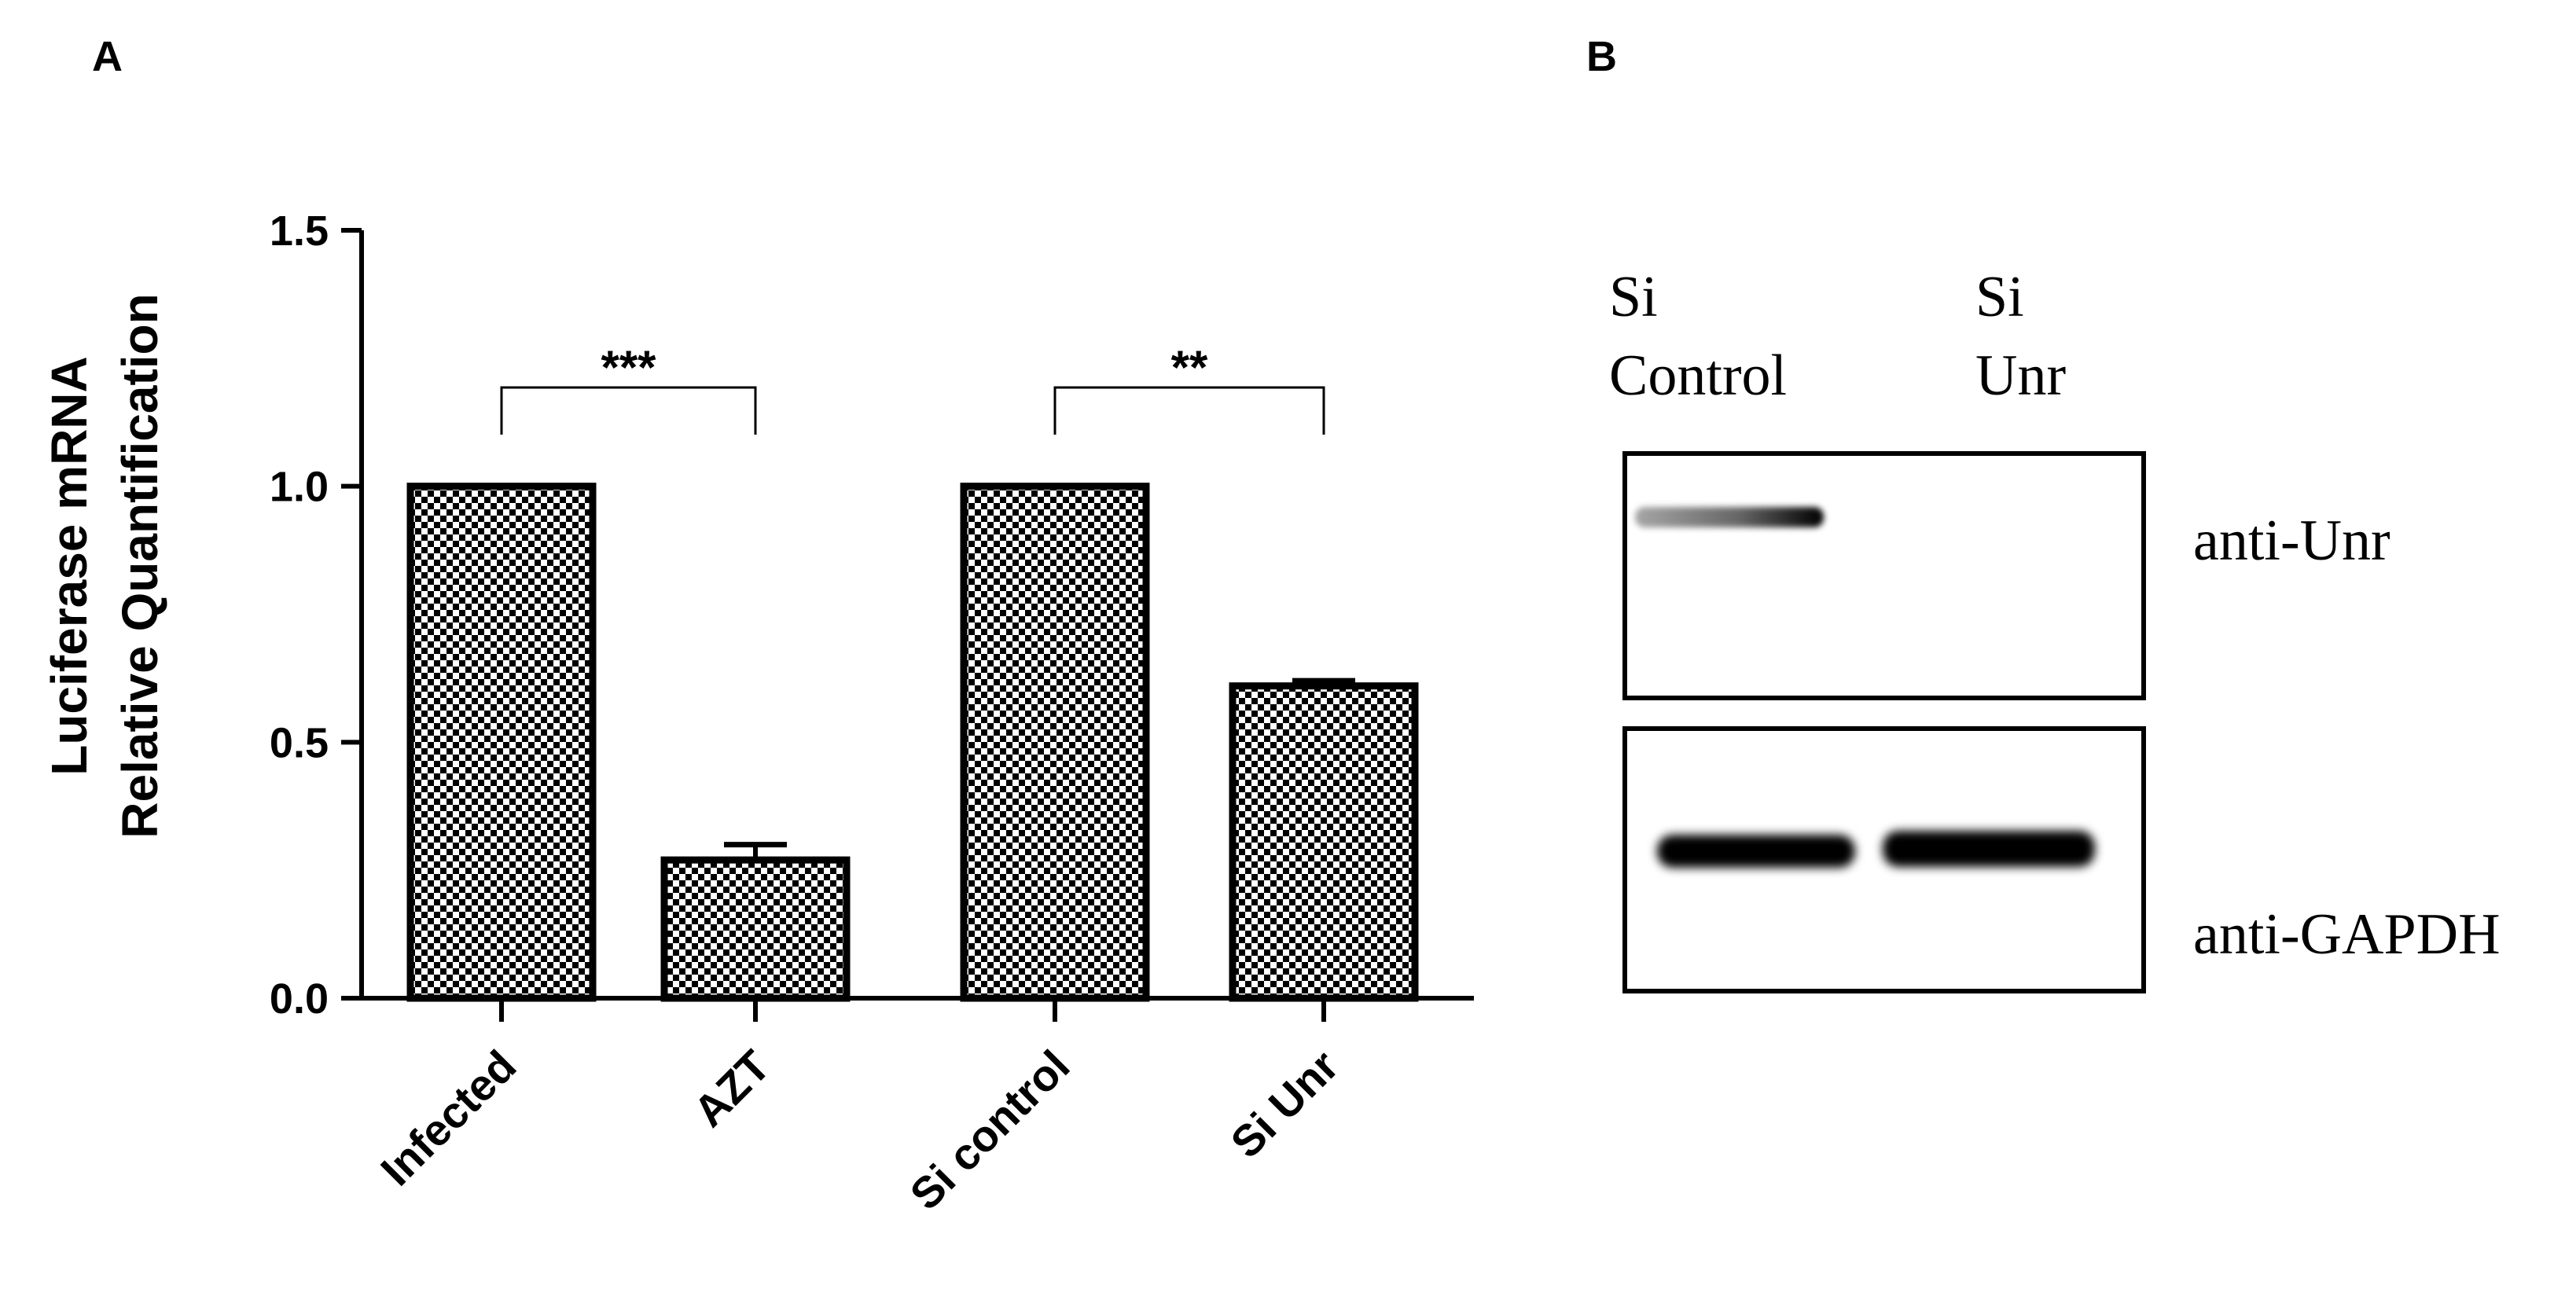 Image resolution: width=2576 pixels, height=1289 pixels. I want to click on y-tick-label-0: 0.0, so click(299, 999).